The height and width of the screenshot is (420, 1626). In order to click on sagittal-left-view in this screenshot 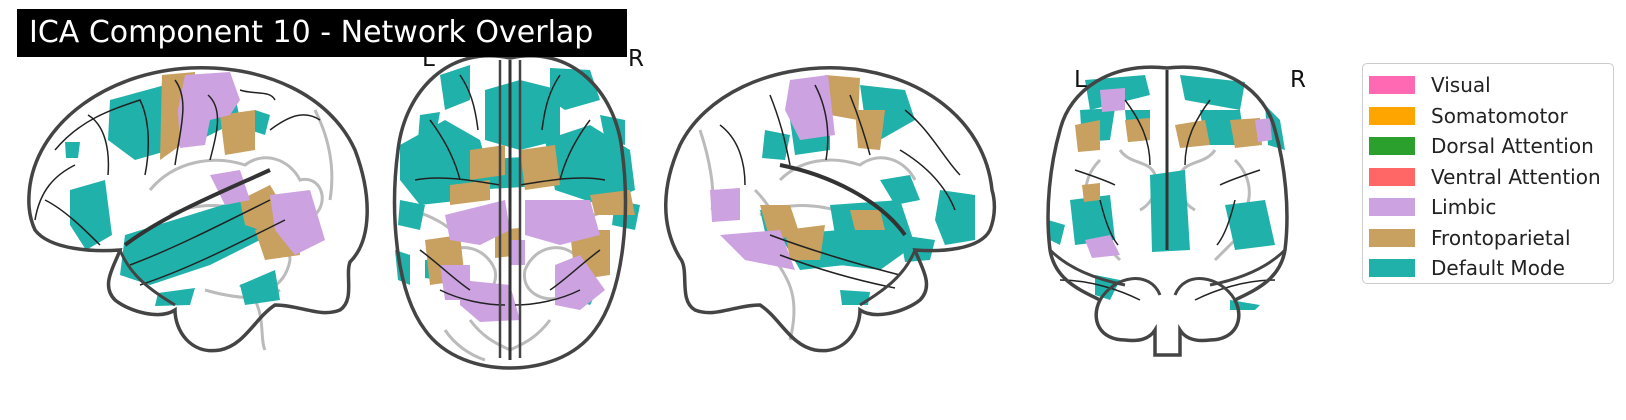, I will do `click(198, 209)`.